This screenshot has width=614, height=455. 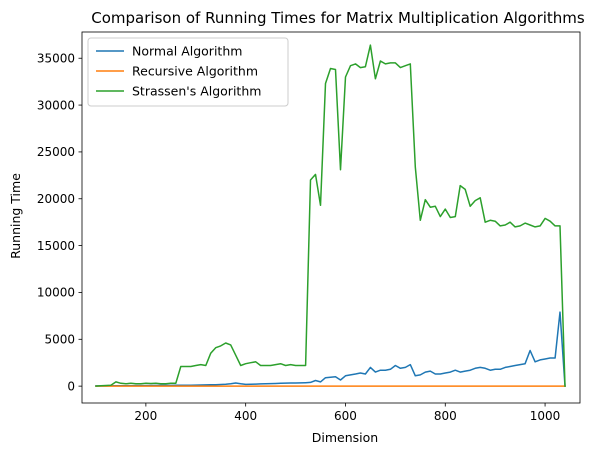 I want to click on y-tick-label: 5000, so click(x=59, y=340).